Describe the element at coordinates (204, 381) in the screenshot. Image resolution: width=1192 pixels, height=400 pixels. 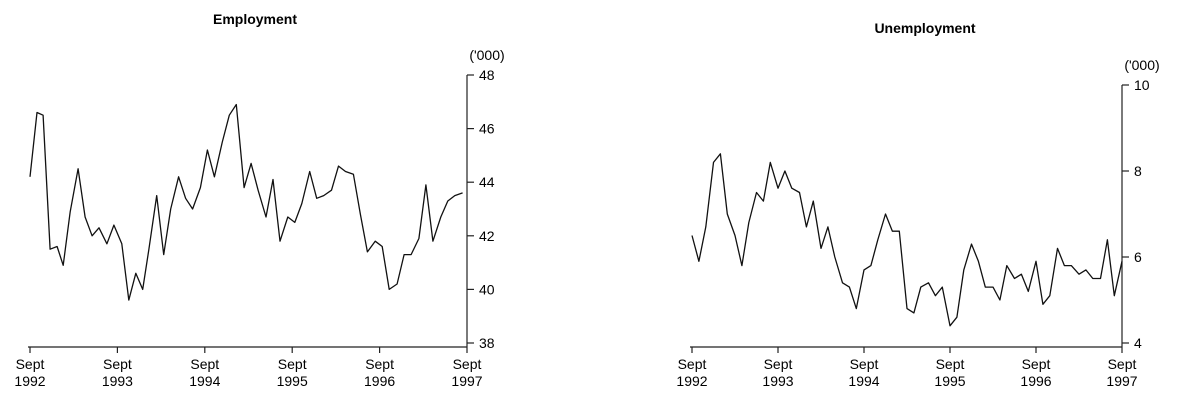
I see `employment-x-tick-label-year: 1994` at that location.